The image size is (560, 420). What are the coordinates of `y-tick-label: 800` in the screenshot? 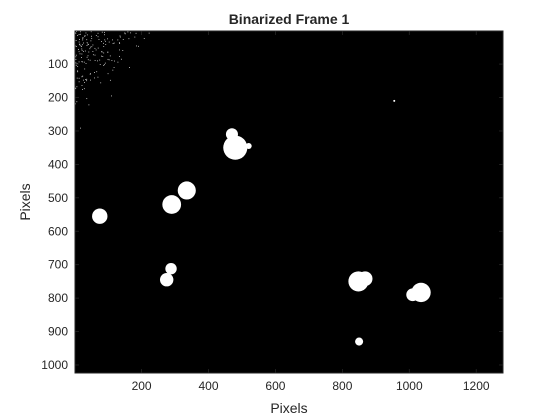 It's located at (58, 298).